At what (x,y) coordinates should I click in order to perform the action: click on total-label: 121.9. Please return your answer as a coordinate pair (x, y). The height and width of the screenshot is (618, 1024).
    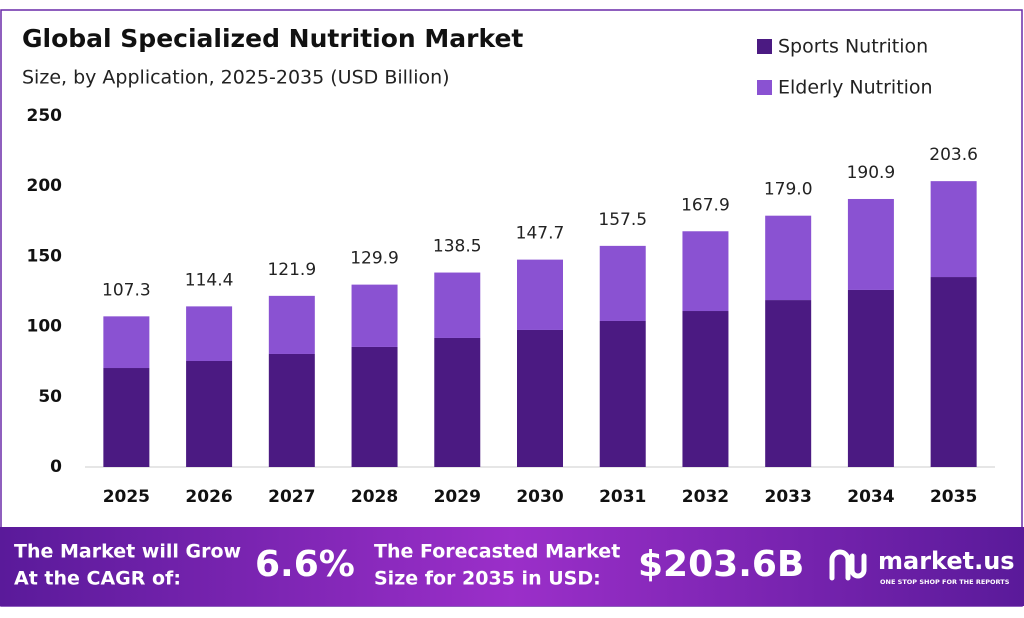
    Looking at the image, I should click on (291, 270).